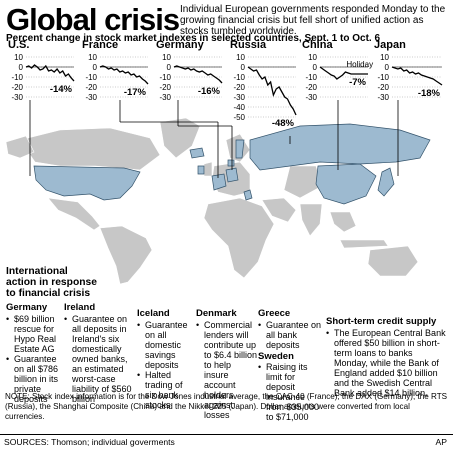 The width and height of the screenshot is (453, 451). I want to click on credit: AP, so click(441, 442).